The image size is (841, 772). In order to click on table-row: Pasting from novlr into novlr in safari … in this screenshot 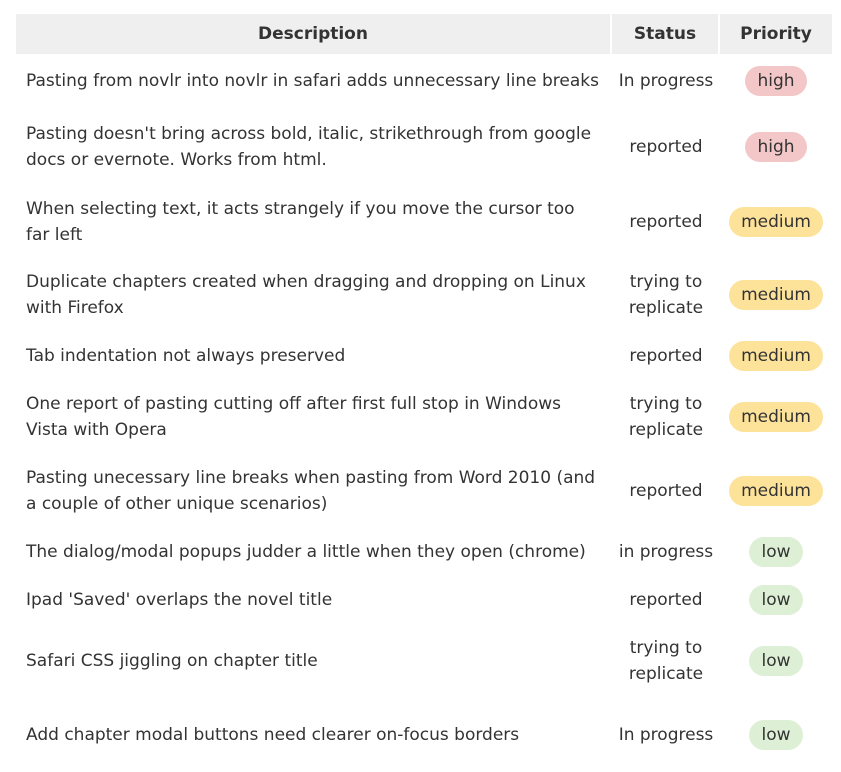, I will do `click(424, 81)`.